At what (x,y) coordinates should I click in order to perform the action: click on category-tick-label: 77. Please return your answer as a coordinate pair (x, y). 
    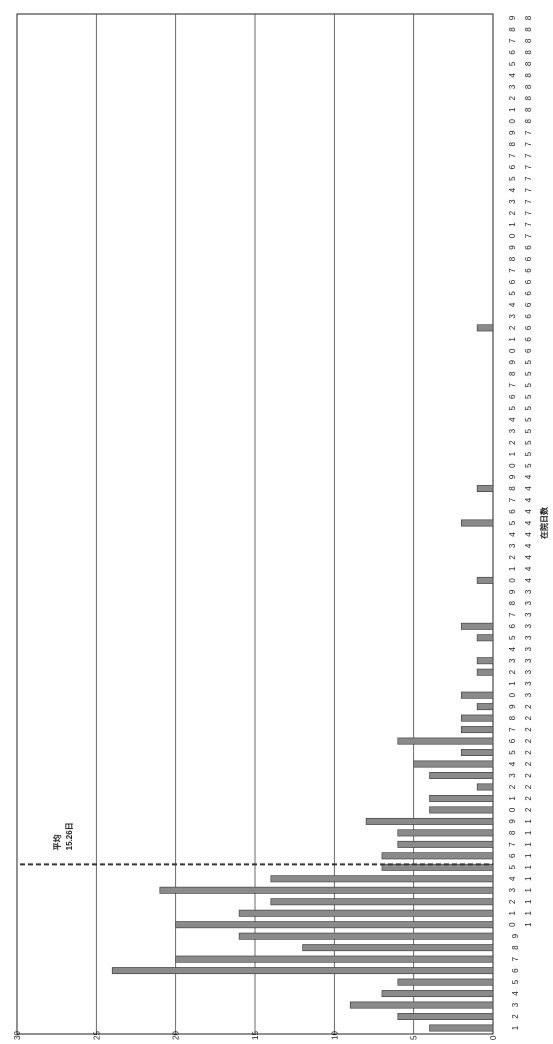
    Looking at the image, I should click on (520, 155).